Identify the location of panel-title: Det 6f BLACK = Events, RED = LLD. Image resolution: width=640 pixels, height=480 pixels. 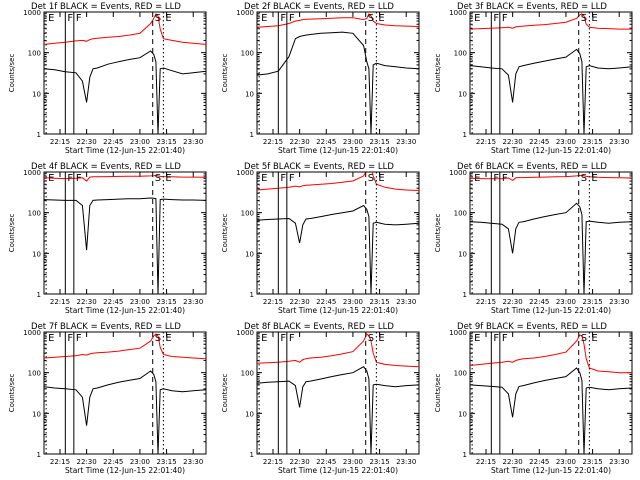
(532, 167).